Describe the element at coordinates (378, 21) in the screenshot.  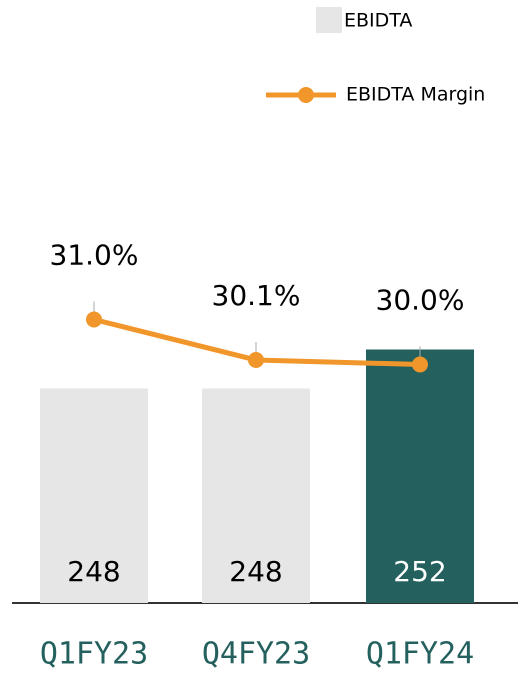
I see `legend-label: EBIDTA` at that location.